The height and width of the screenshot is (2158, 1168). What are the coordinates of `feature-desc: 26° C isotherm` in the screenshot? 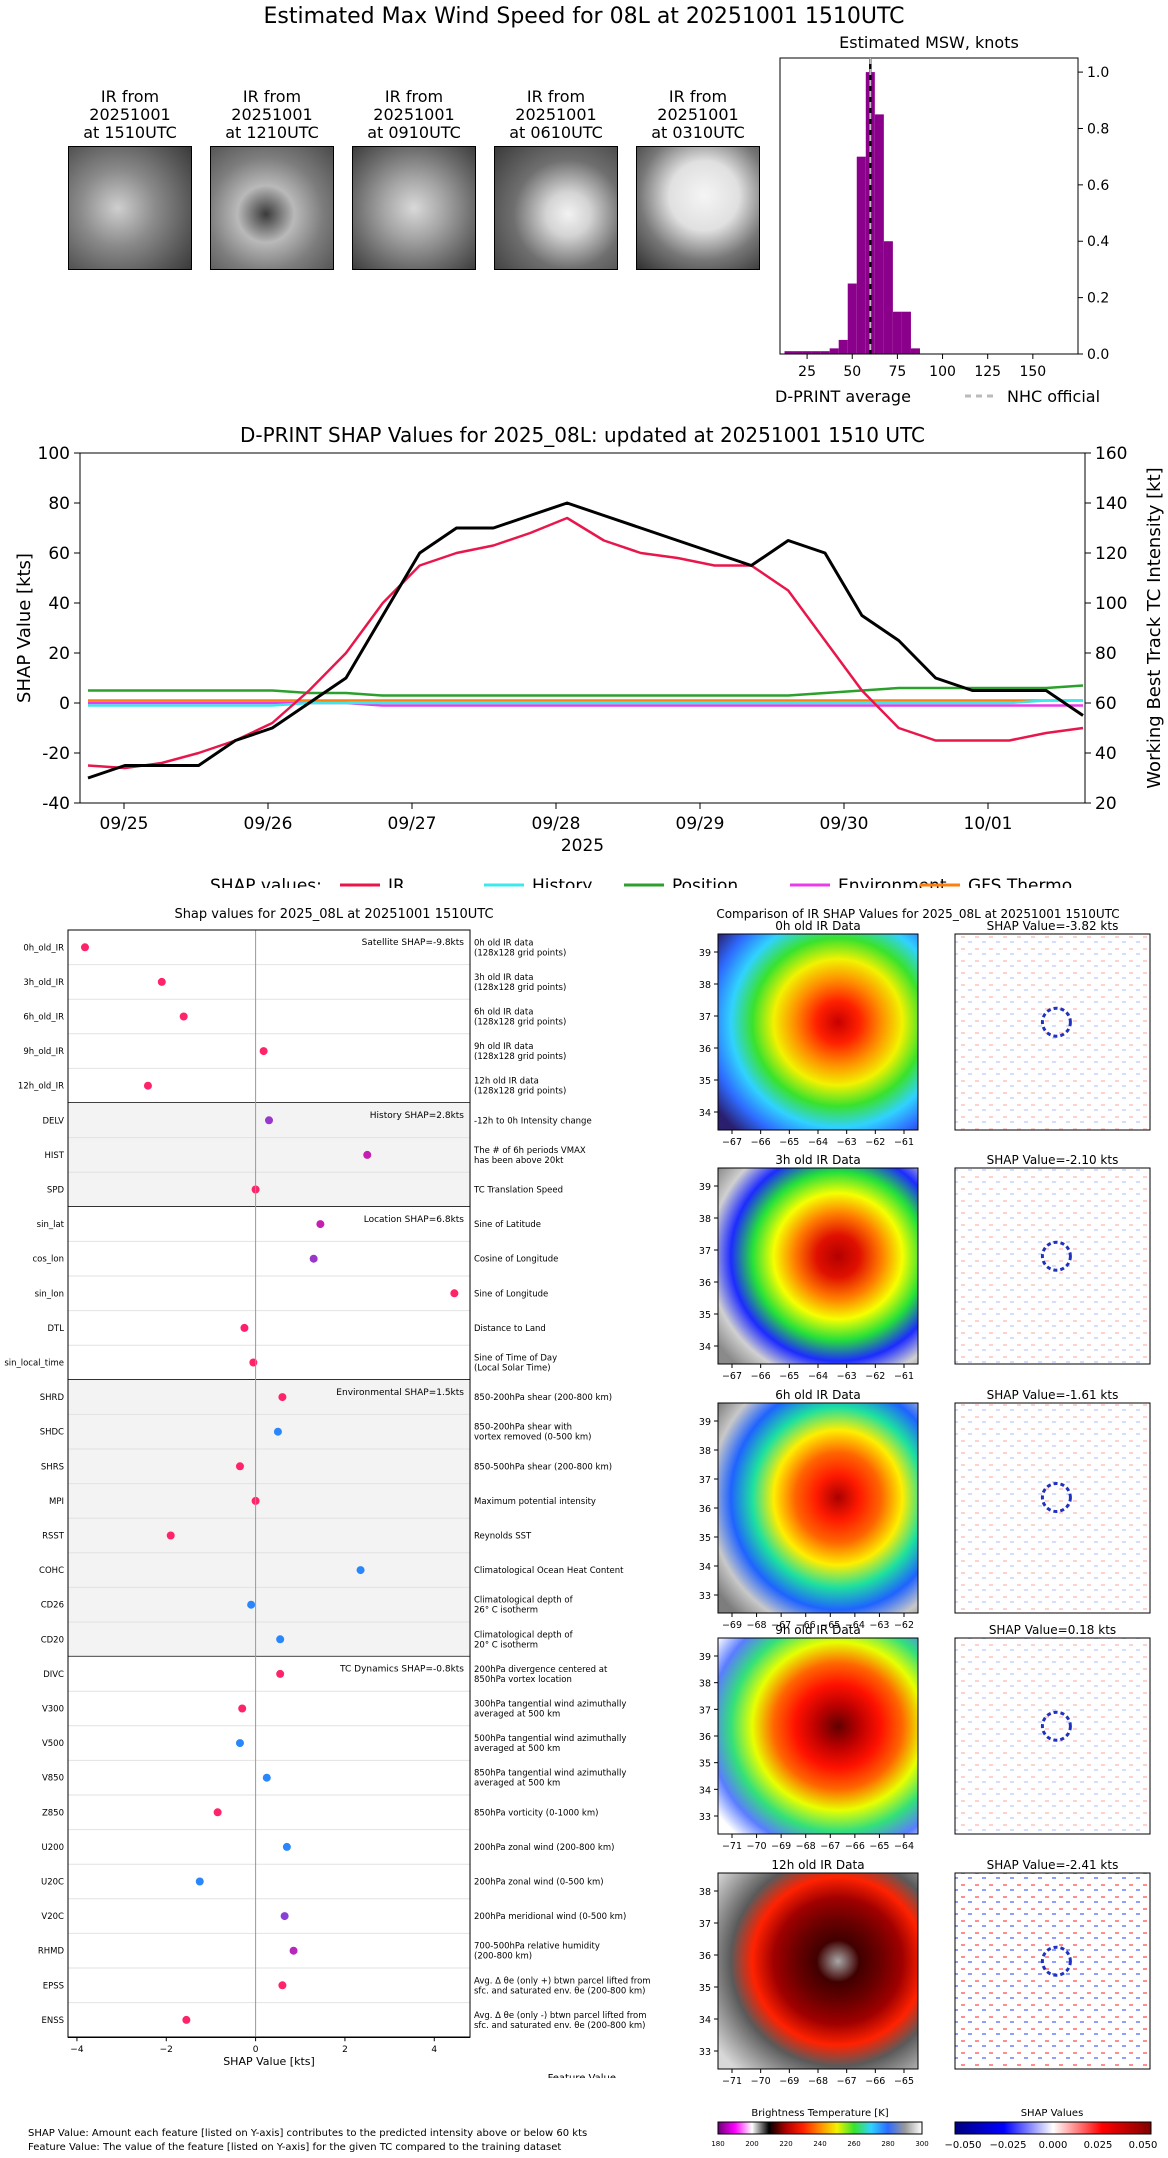 It's located at (506, 1611).